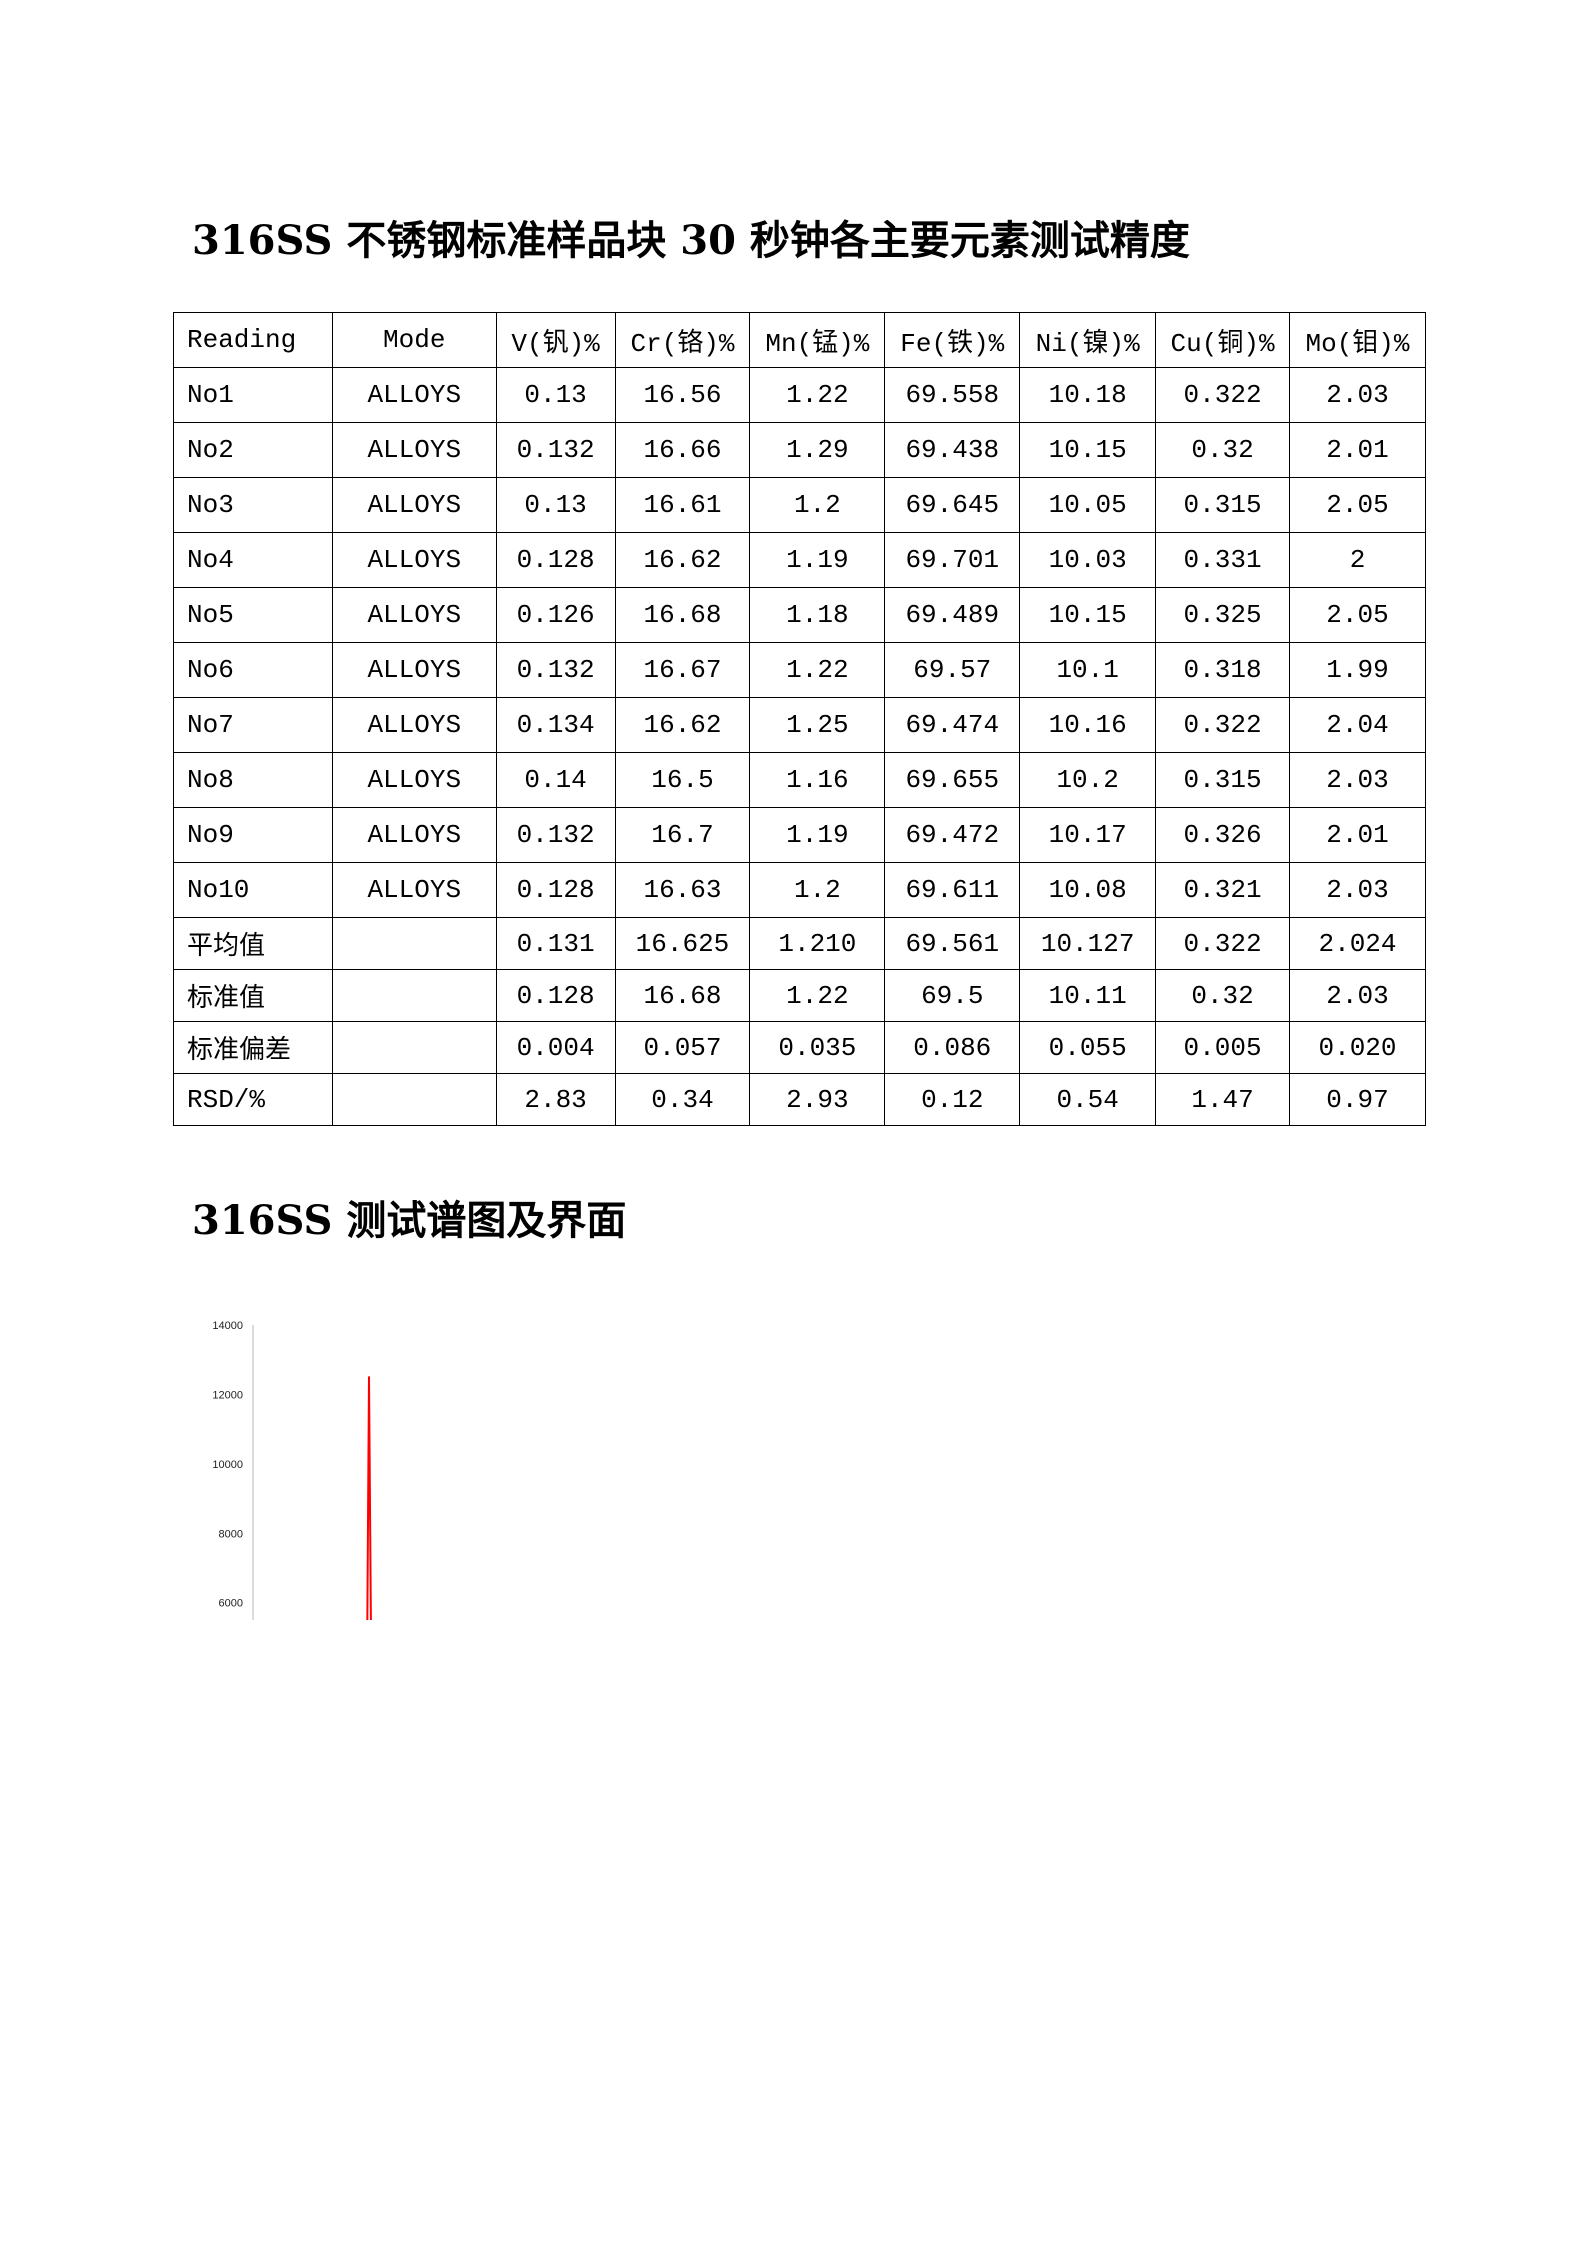 The height and width of the screenshot is (2245, 1587). Describe the element at coordinates (555, 943) in the screenshot. I see `table-cell: 0.131` at that location.